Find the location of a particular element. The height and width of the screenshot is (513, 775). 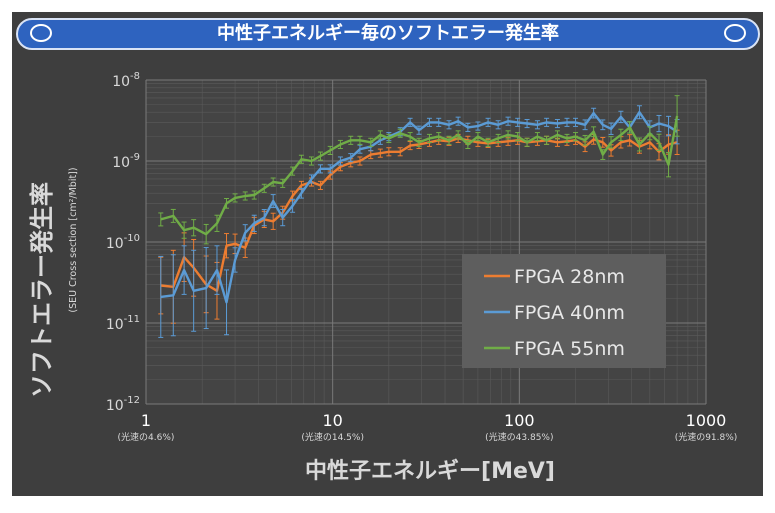

y-tick-label: 10⁻⁸ is located at coordinates (126, 80).